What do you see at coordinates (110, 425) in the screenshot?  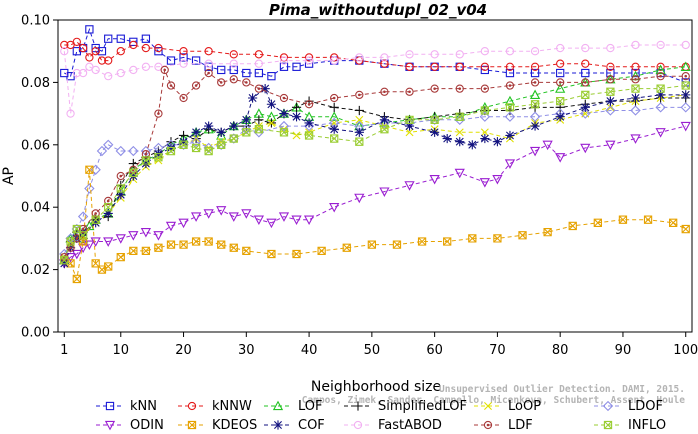 I see `legend-marker-odin` at bounding box center [110, 425].